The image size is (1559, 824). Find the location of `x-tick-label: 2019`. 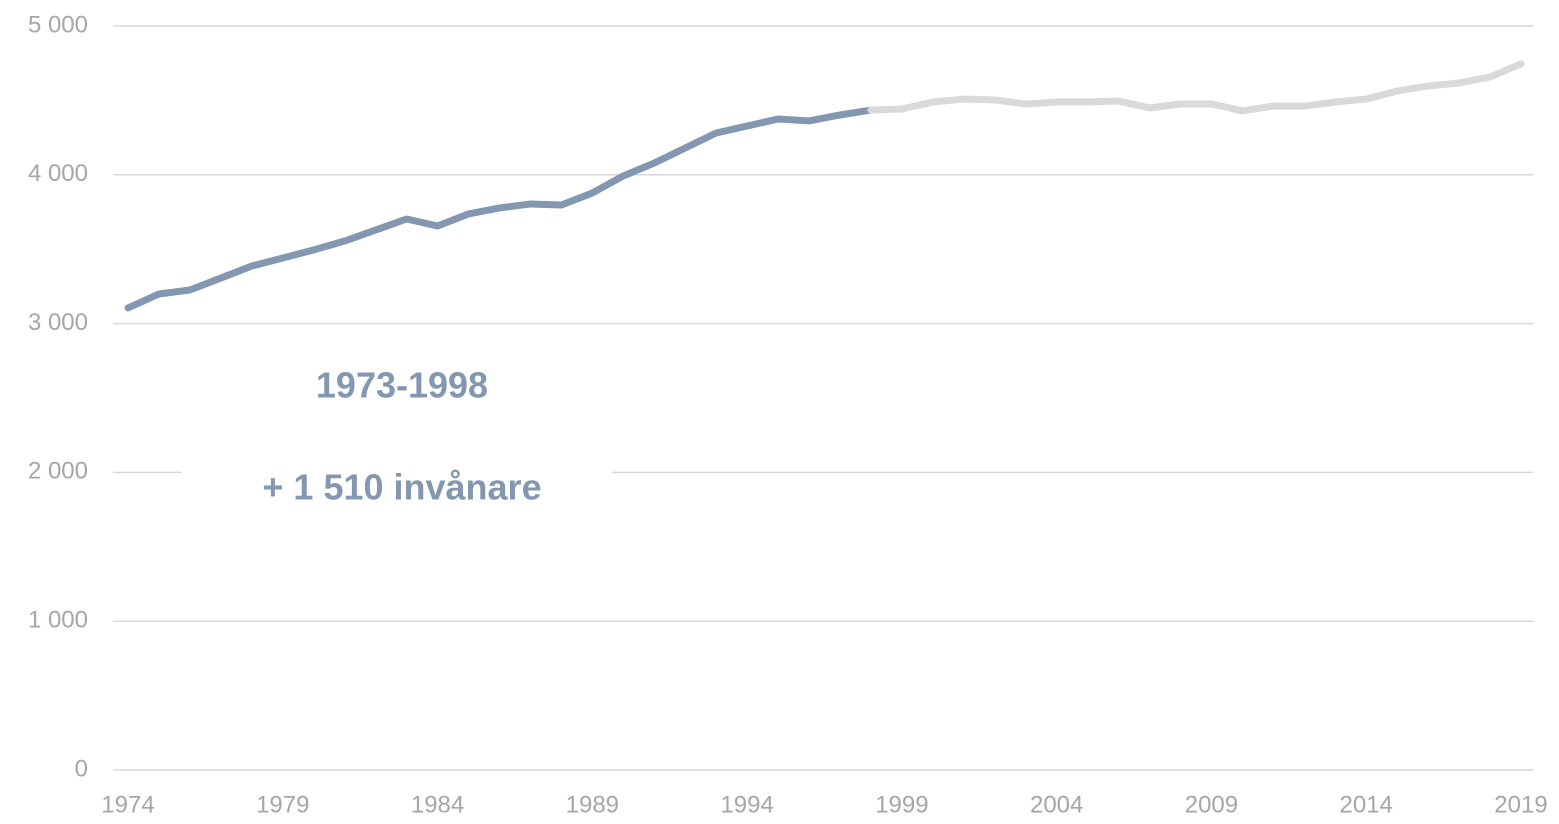

x-tick-label: 2019 is located at coordinates (1520, 804).